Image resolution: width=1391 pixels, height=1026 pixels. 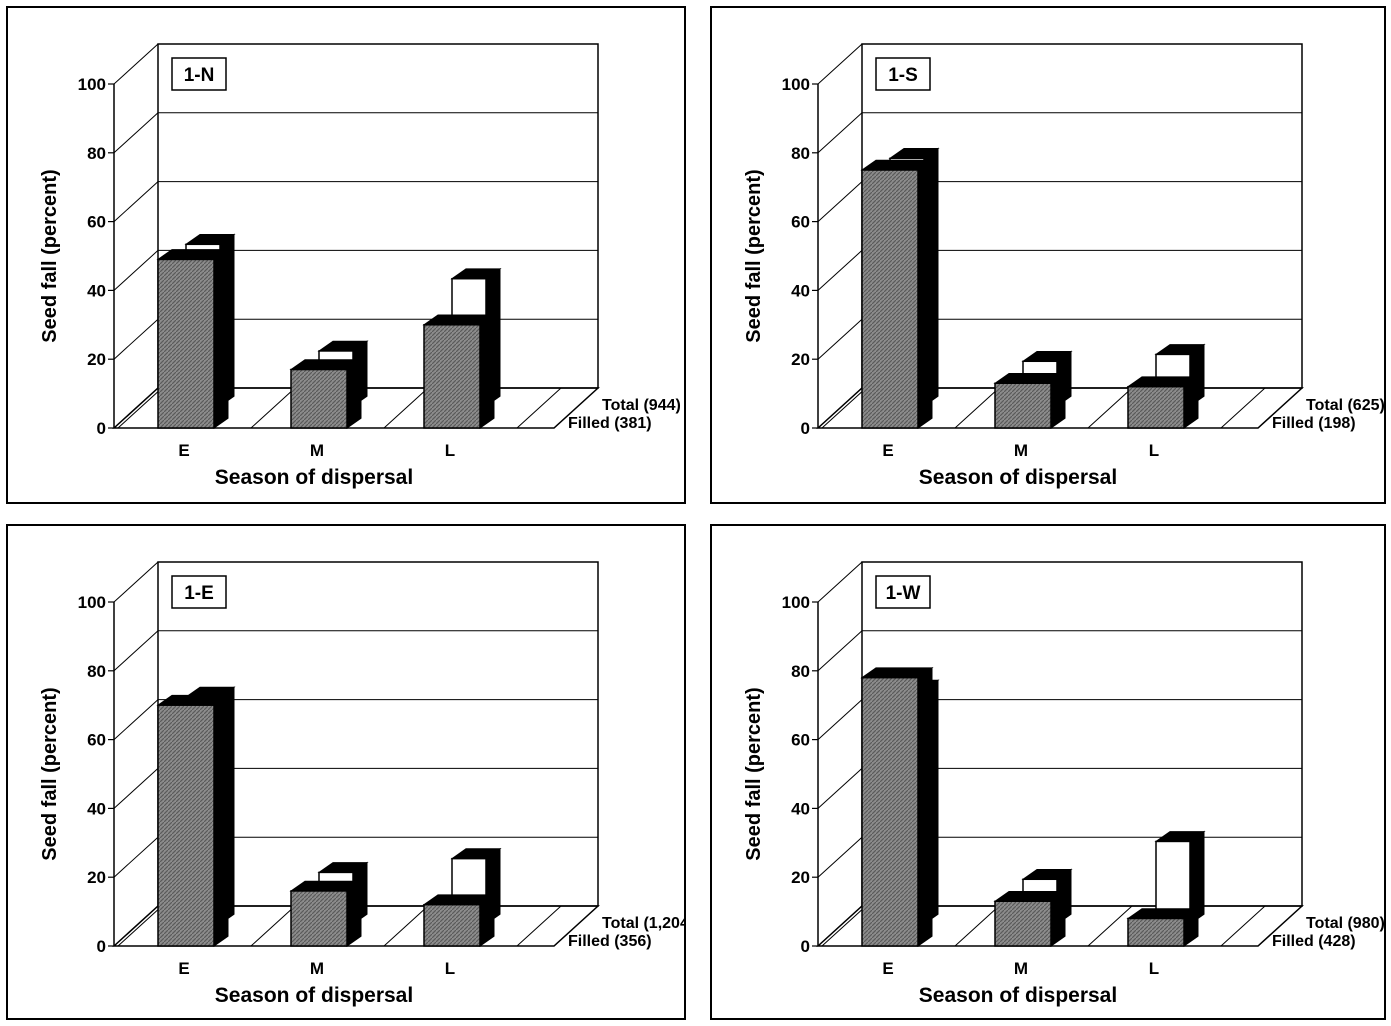 I want to click on svg-text: 1-W, so click(x=903, y=593).